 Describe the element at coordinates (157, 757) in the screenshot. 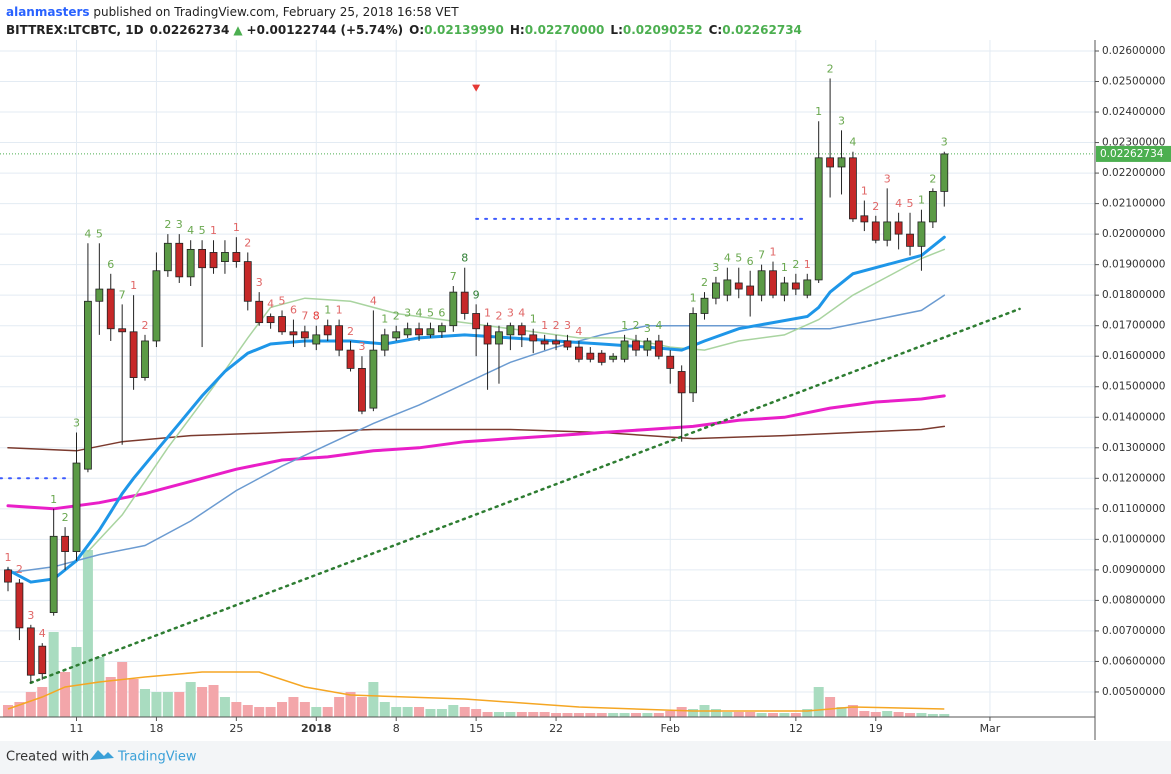

I see `footer-brand: TradingView` at that location.